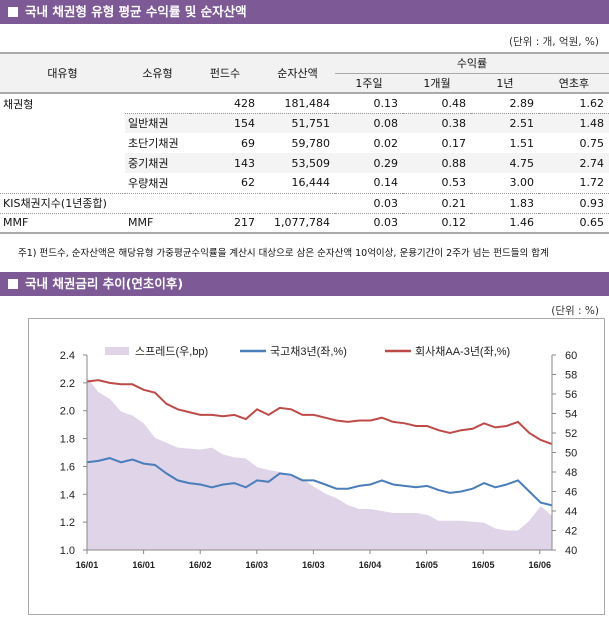 This screenshot has height=619, width=609. I want to click on cell-assets: 16,444, so click(311, 183).